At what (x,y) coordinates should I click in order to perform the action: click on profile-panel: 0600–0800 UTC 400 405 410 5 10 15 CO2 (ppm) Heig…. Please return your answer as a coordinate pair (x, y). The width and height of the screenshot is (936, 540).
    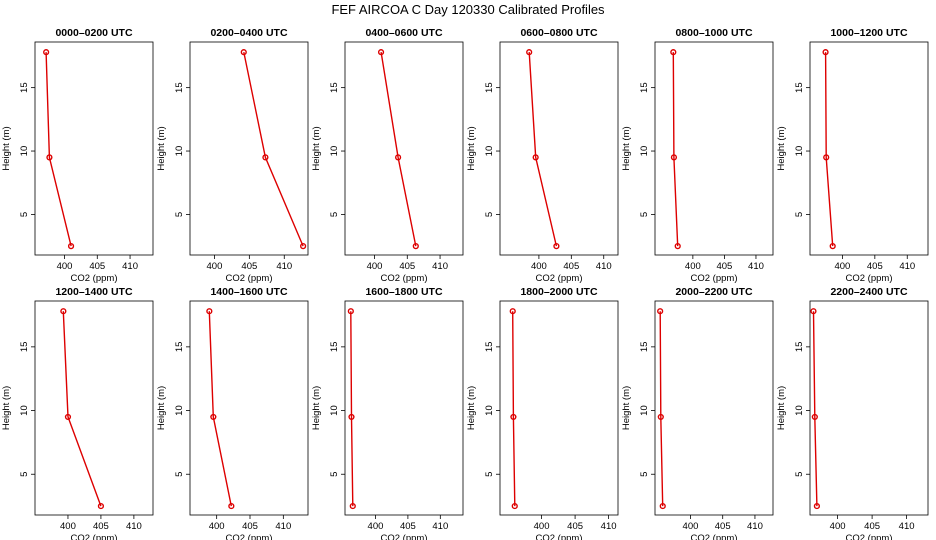
    Looking at the image, I should click on (542, 155).